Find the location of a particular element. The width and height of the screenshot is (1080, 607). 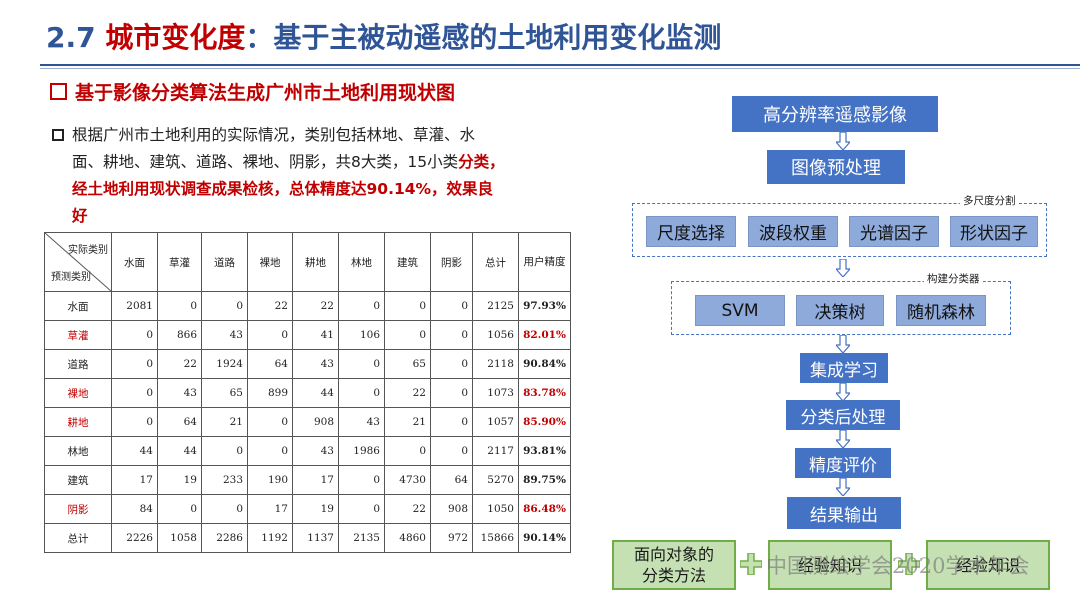

title-divider is located at coordinates (560, 65).